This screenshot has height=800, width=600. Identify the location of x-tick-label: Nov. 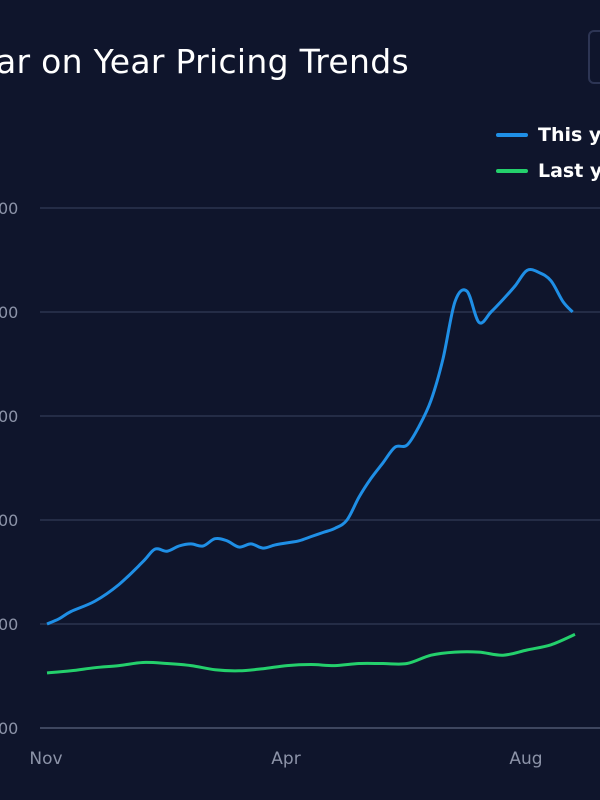
(45, 759).